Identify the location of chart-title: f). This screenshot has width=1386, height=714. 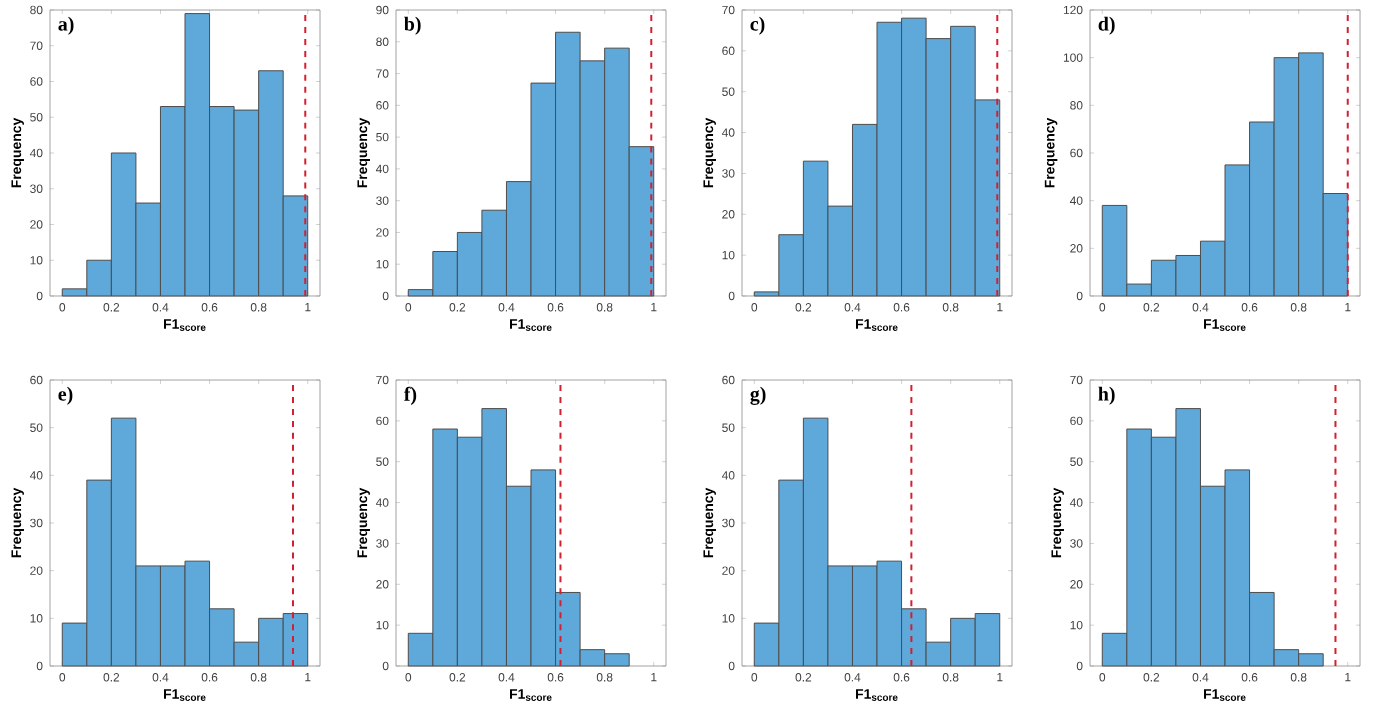
(410, 395).